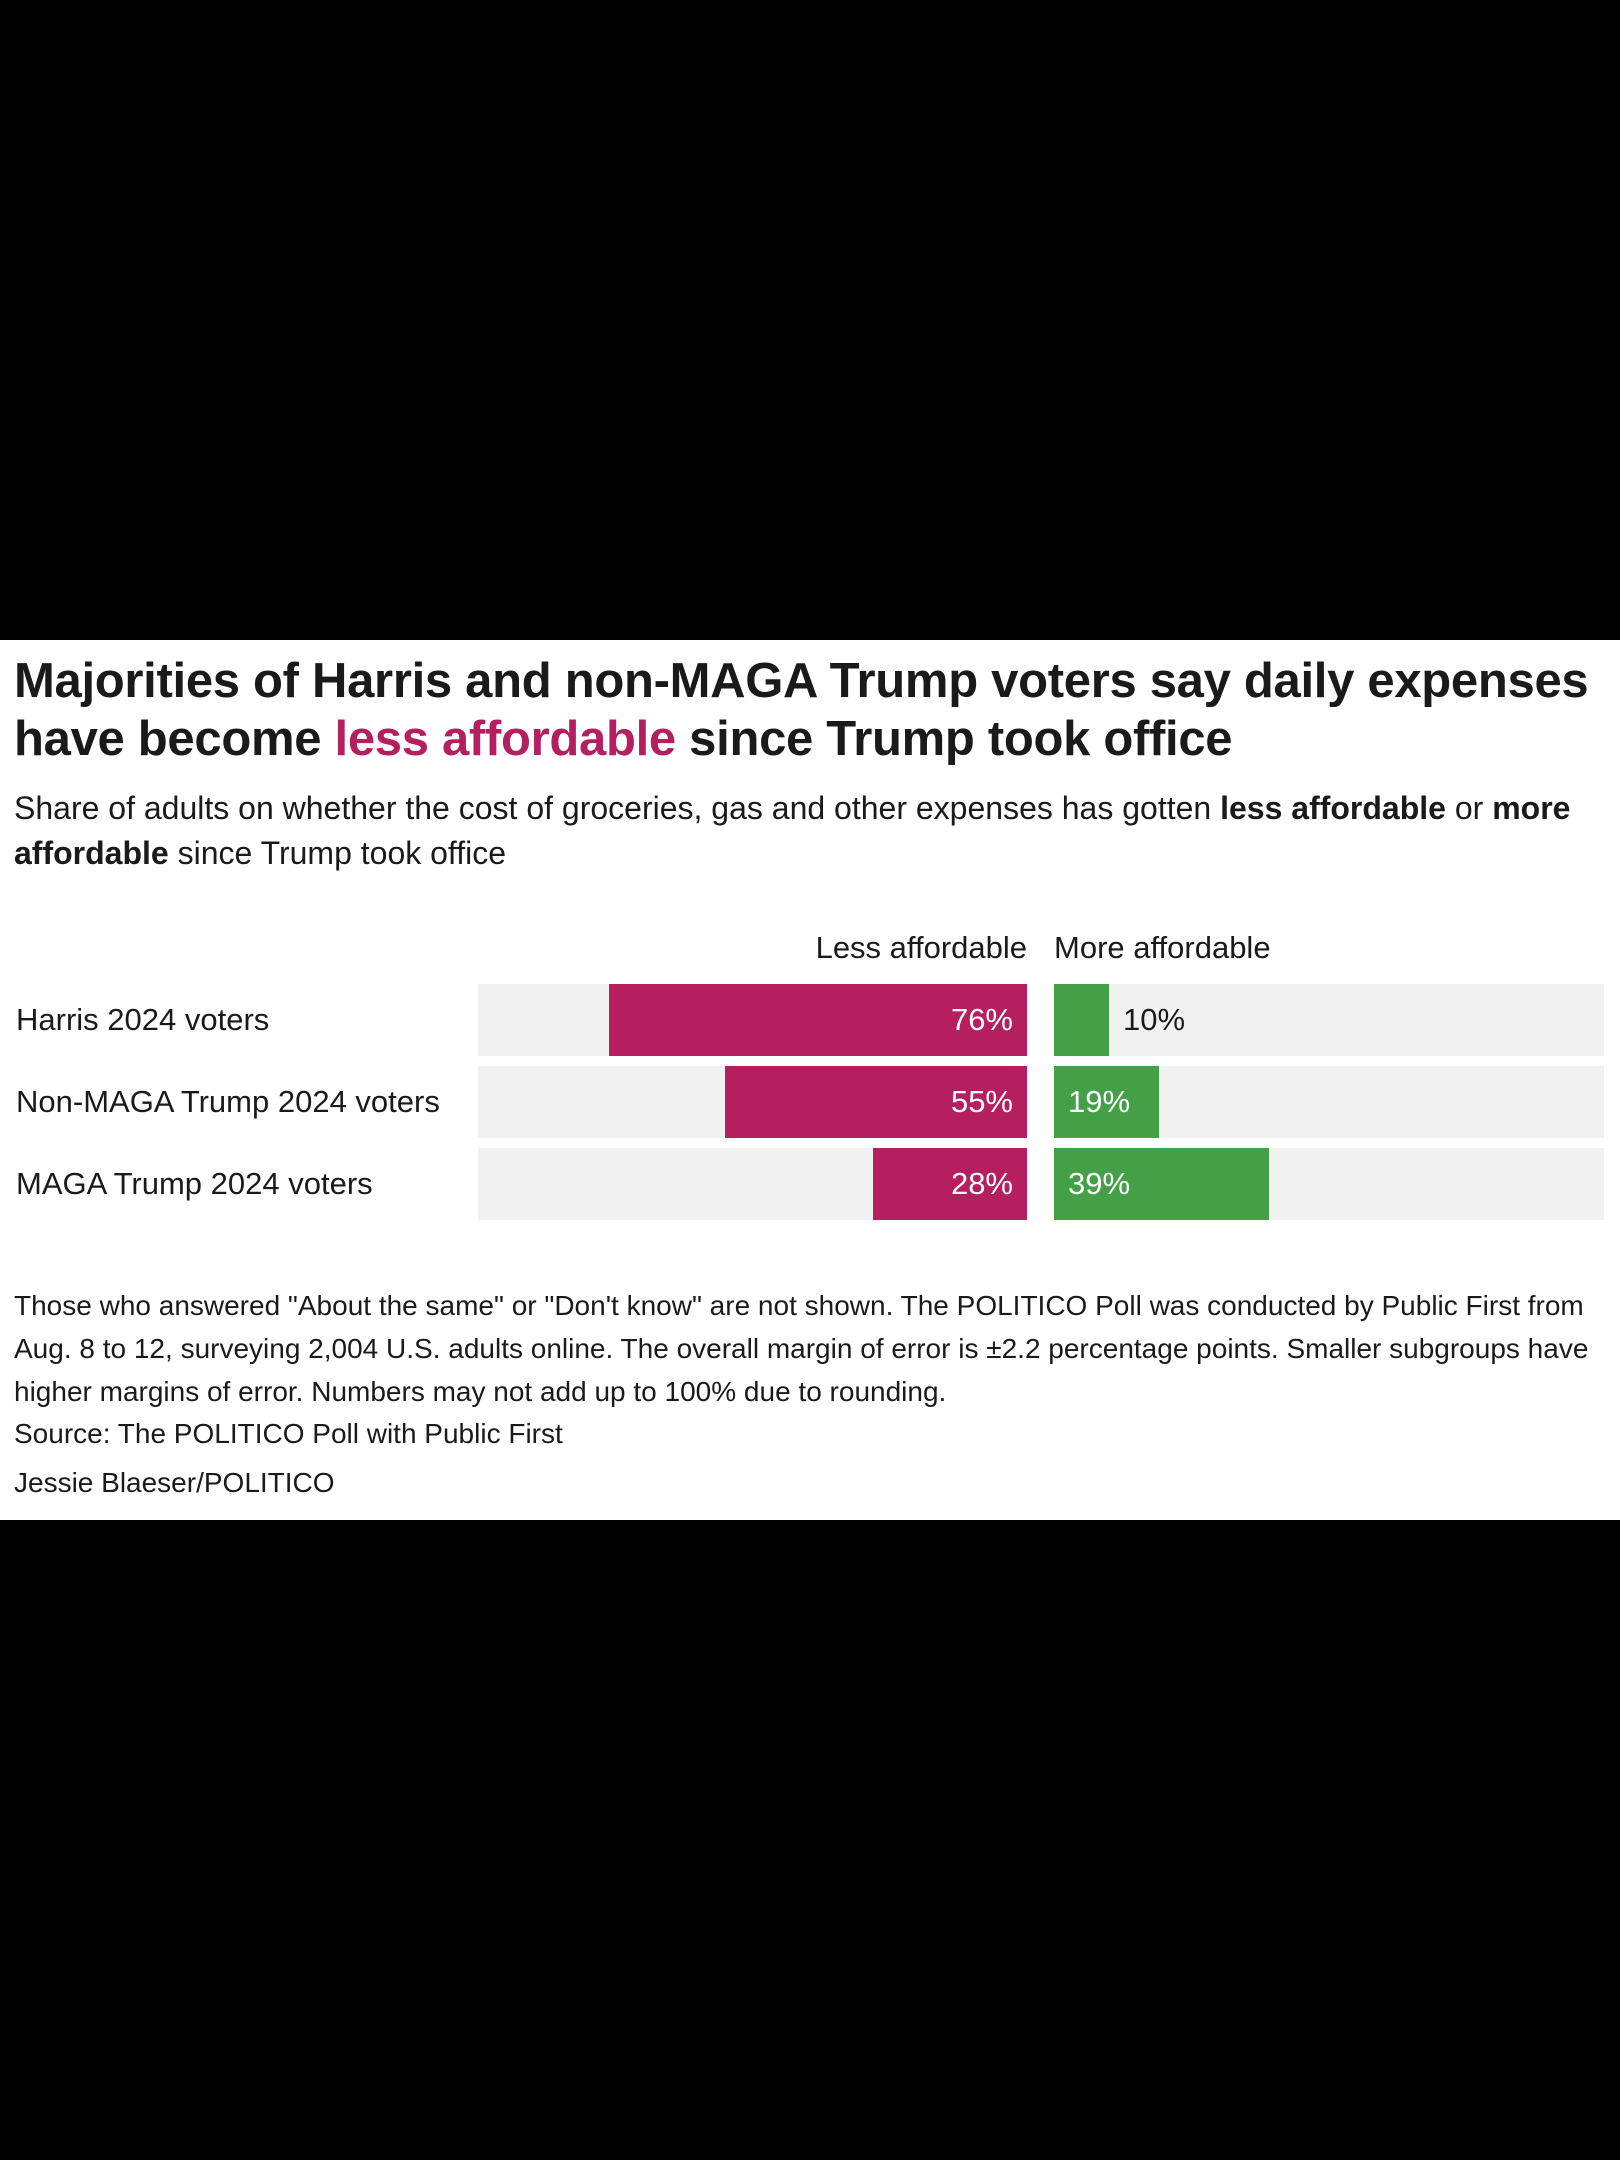  I want to click on more-affordable-track: 10%, so click(1329, 1020).